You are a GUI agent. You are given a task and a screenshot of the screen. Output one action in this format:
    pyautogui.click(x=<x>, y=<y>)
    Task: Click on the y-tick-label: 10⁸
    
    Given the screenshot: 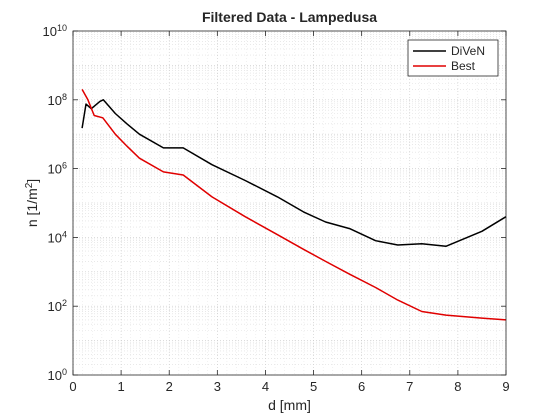 What is the action you would take?
    pyautogui.click(x=57, y=100)
    